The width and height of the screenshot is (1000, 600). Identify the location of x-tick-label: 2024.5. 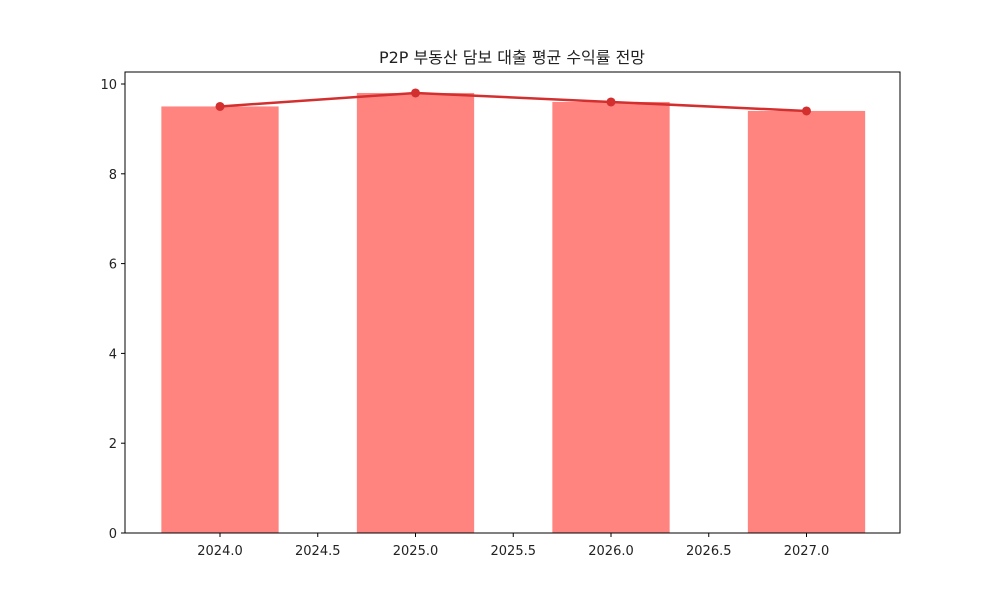
(318, 551).